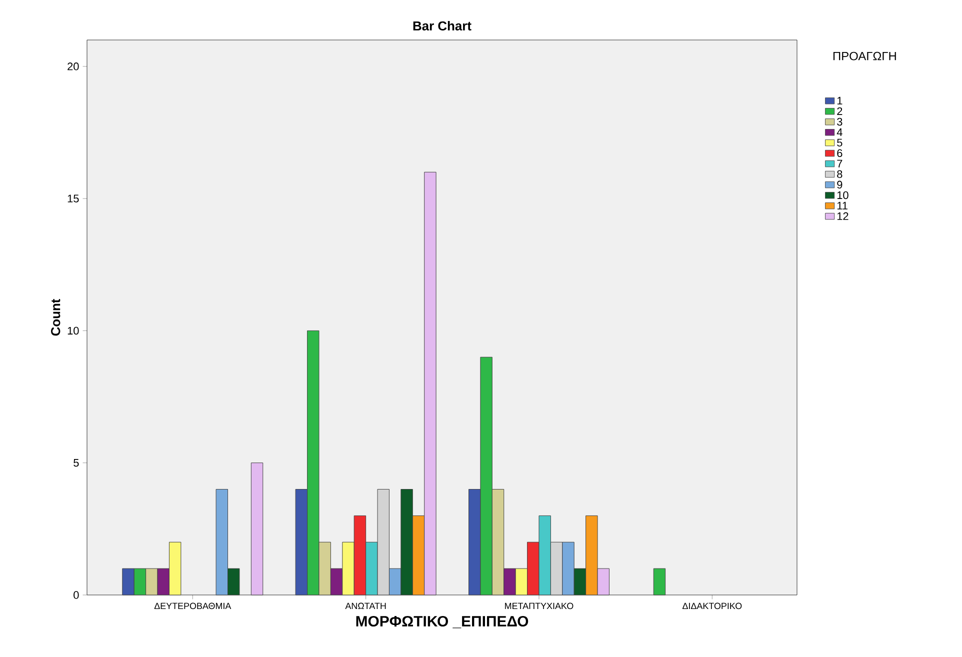 The width and height of the screenshot is (962, 657). Describe the element at coordinates (55, 317) in the screenshot. I see `y-axis-title: Count` at that location.